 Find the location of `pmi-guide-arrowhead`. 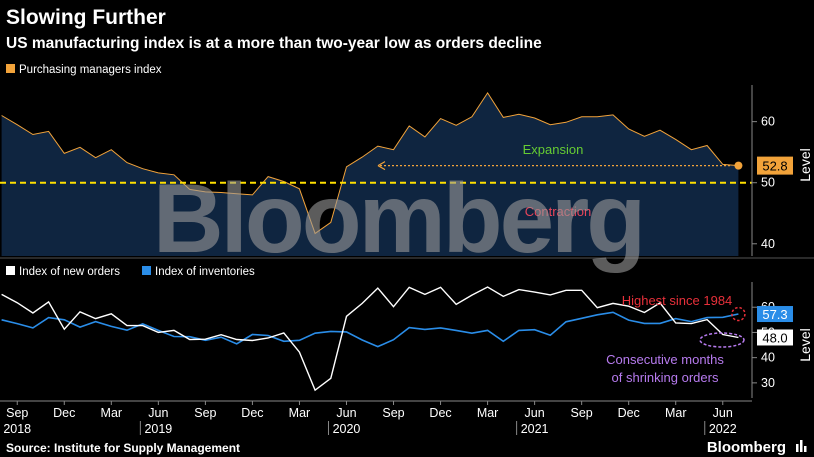

pmi-guide-arrowhead is located at coordinates (381, 166).